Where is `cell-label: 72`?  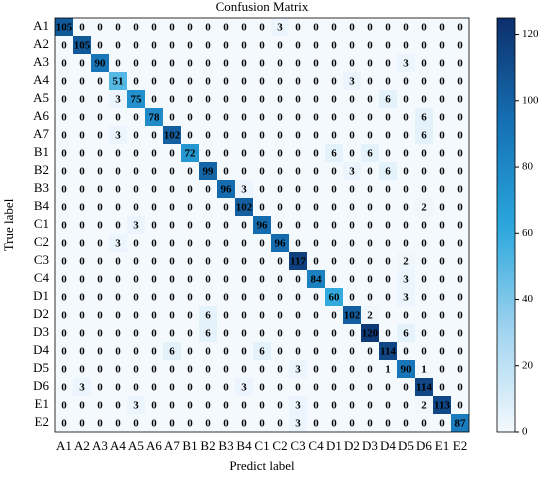 cell-label: 72 is located at coordinates (191, 154).